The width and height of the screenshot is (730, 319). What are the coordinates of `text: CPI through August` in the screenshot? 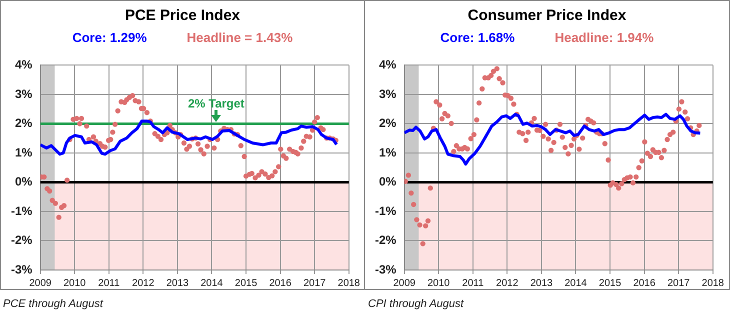 It's located at (416, 303).